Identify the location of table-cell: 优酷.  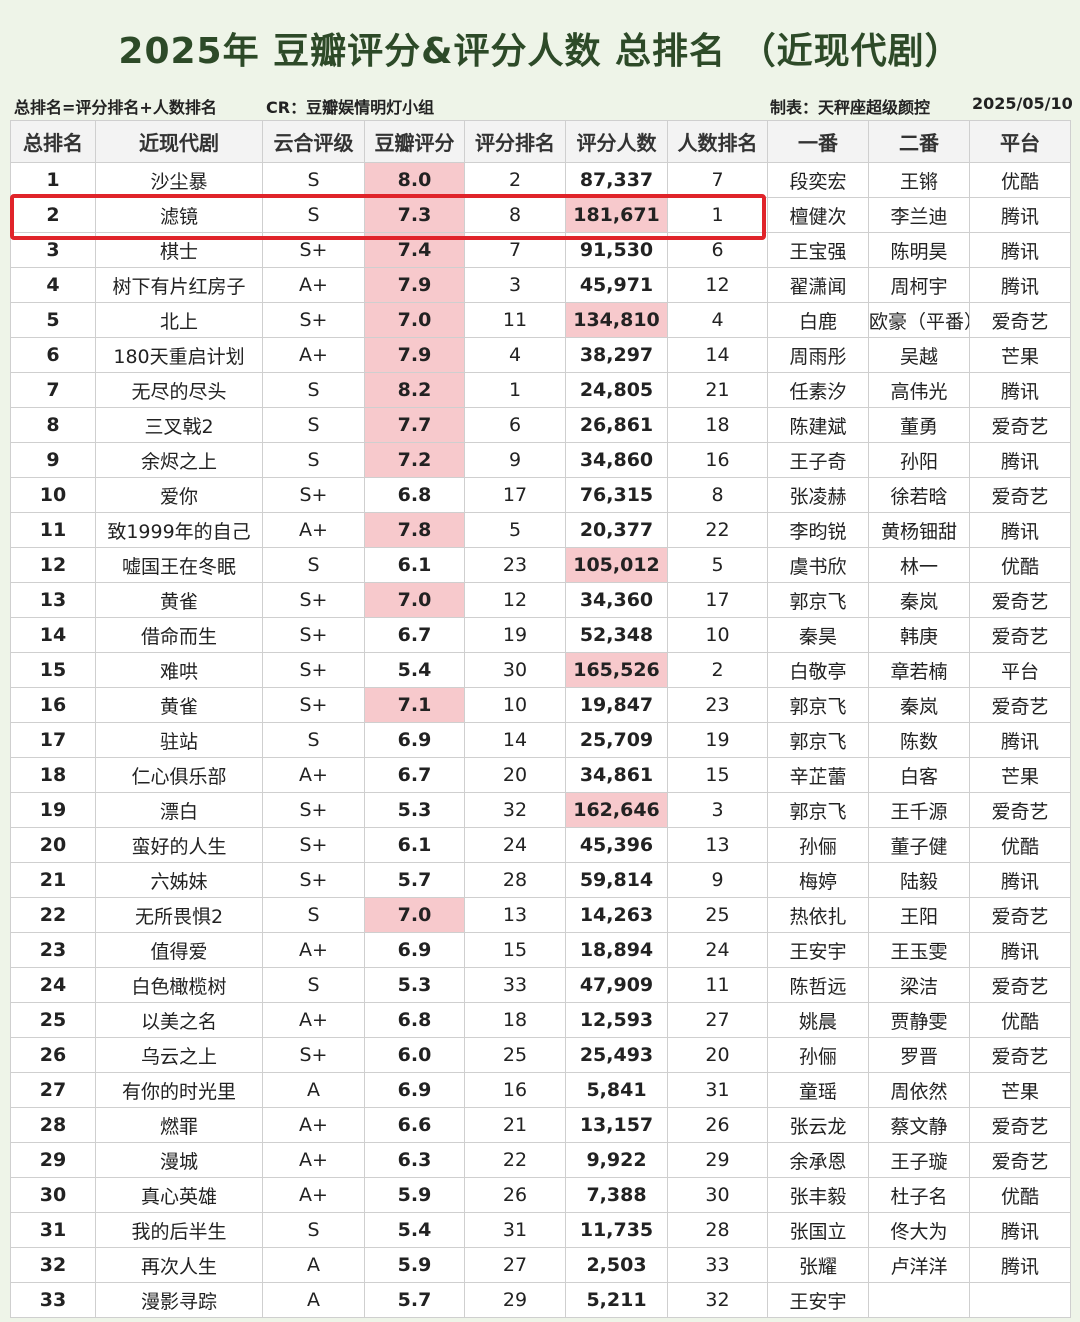
(1020, 1020).